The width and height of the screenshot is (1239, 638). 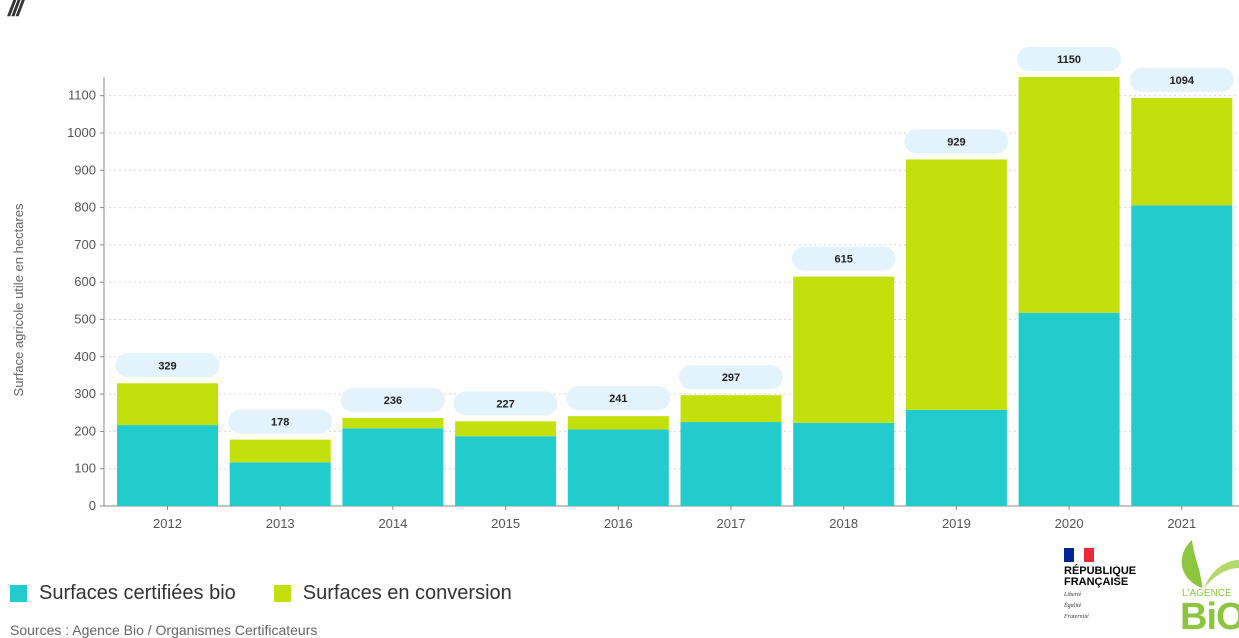 I want to click on header-glyph: ///, so click(x=16, y=11).